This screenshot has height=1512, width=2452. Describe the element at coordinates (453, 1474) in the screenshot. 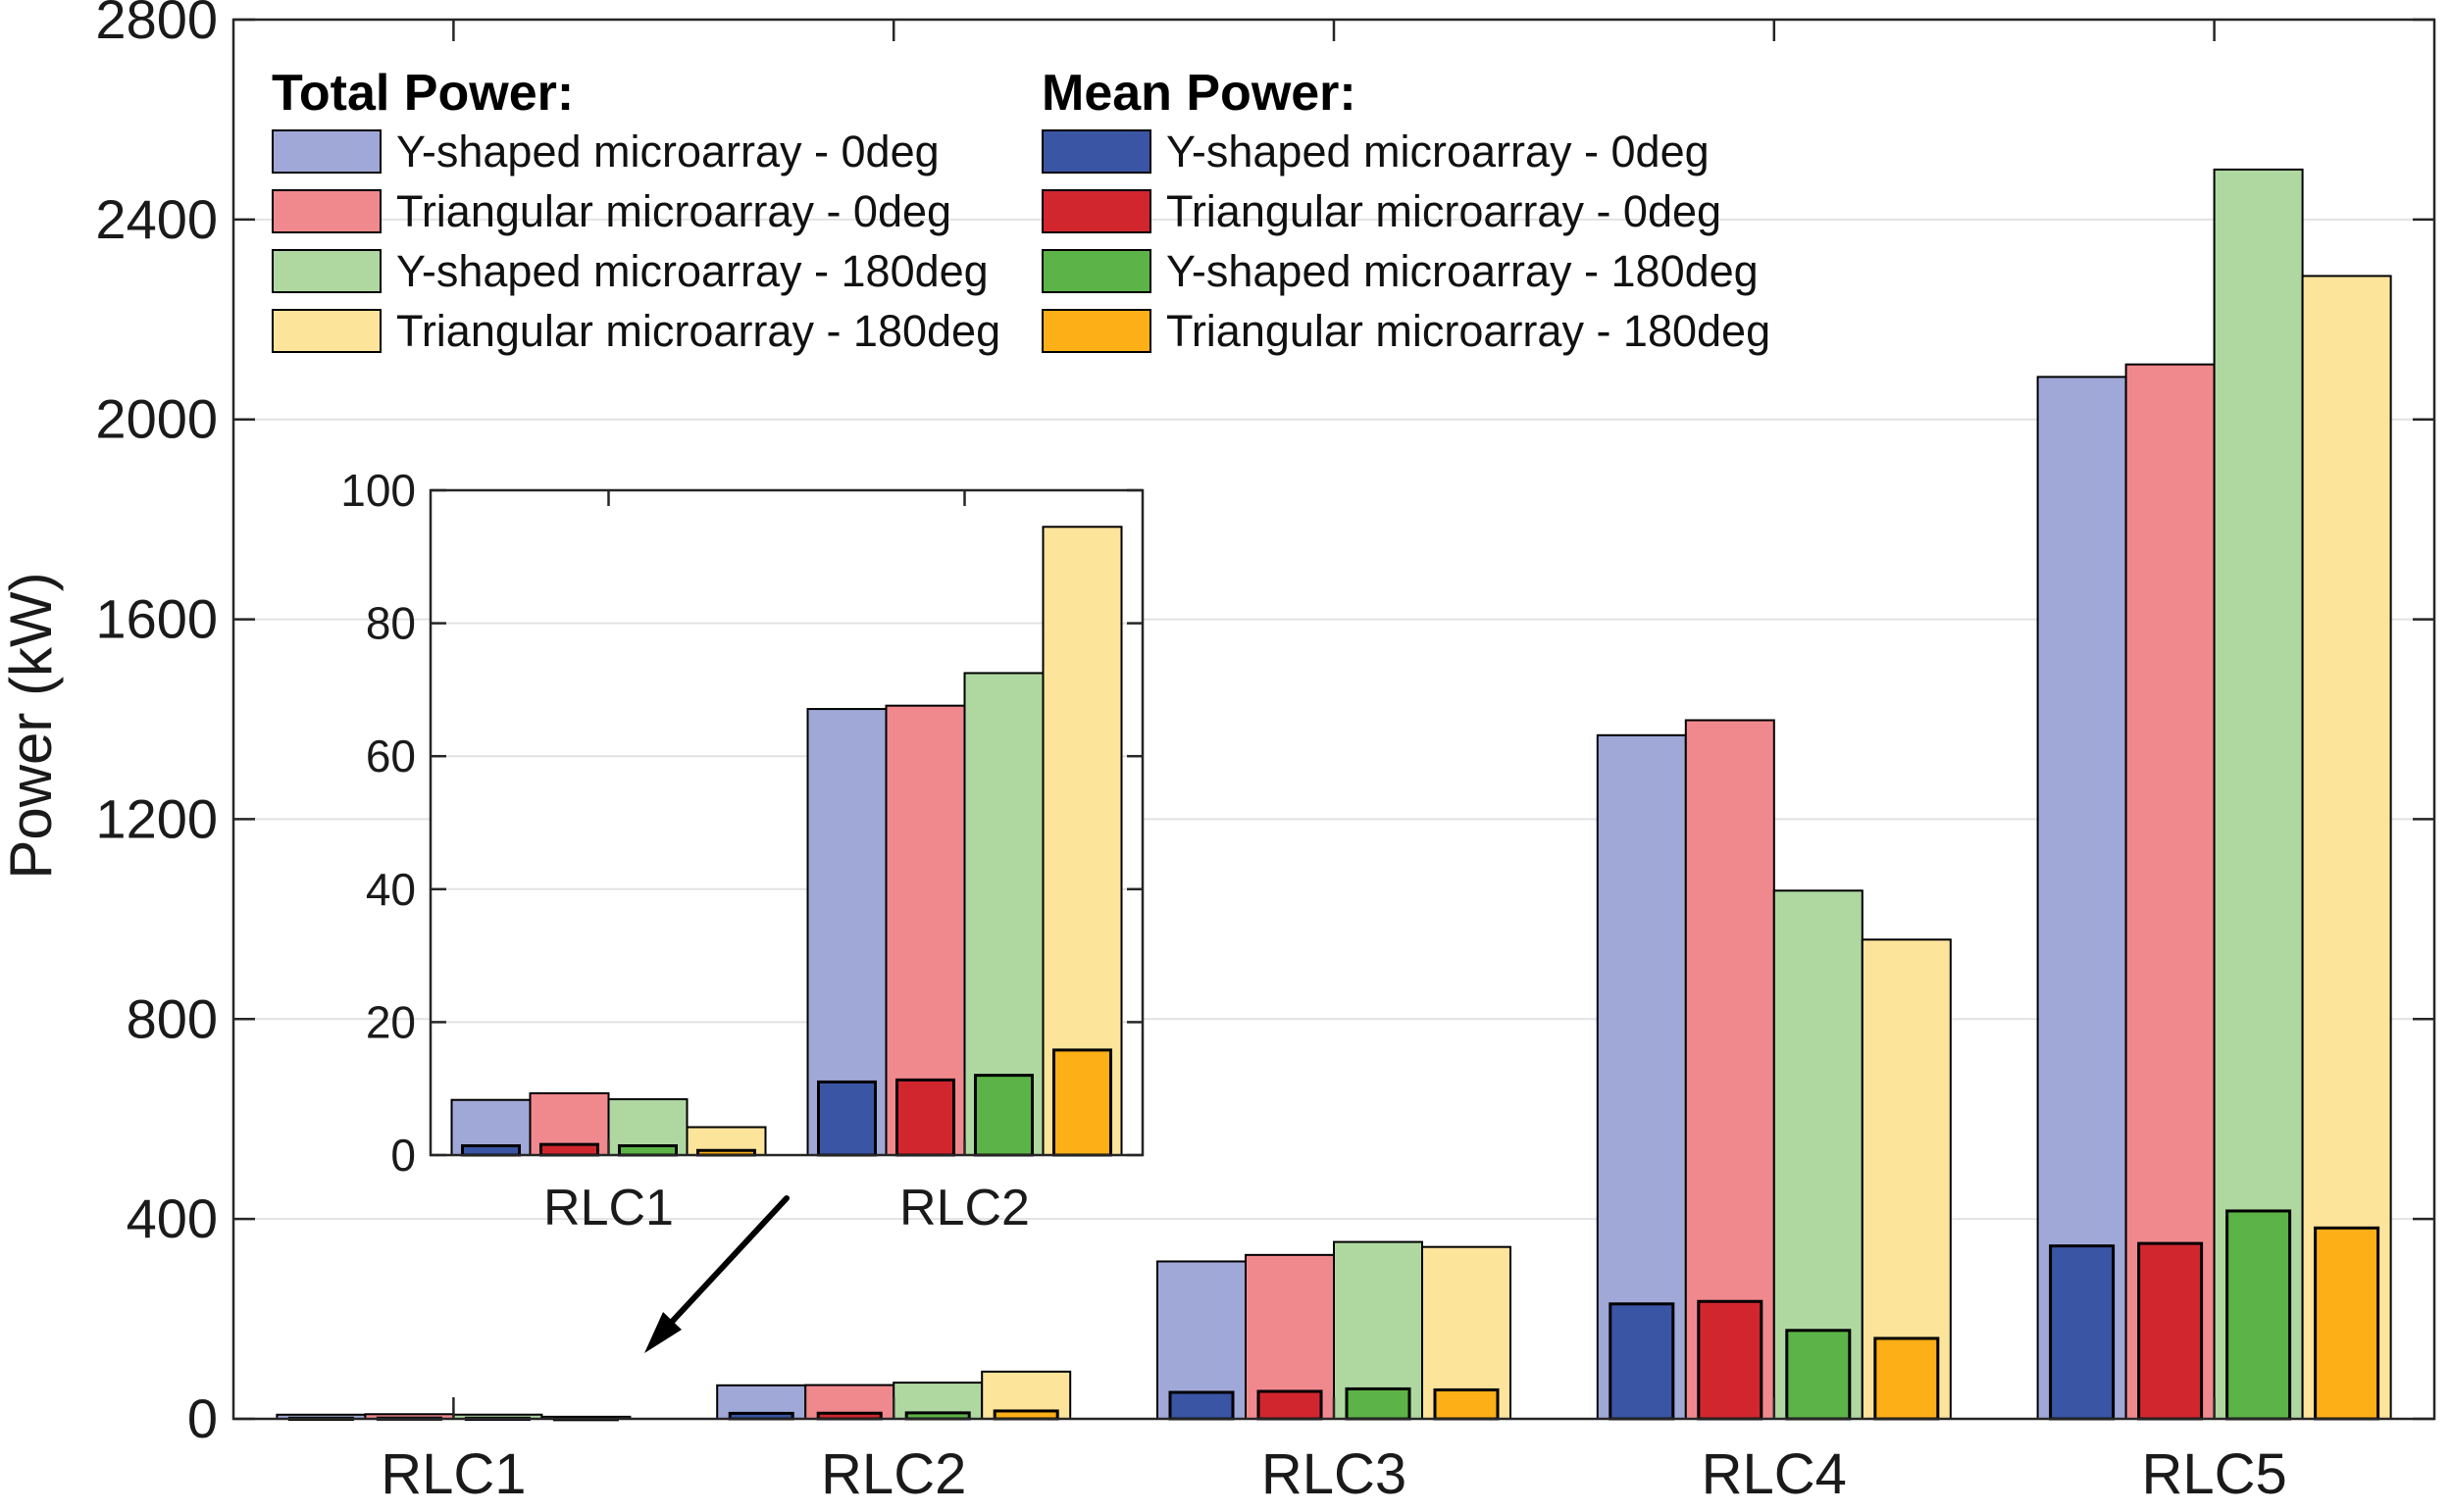

I see `x-category-label: RLC1` at that location.